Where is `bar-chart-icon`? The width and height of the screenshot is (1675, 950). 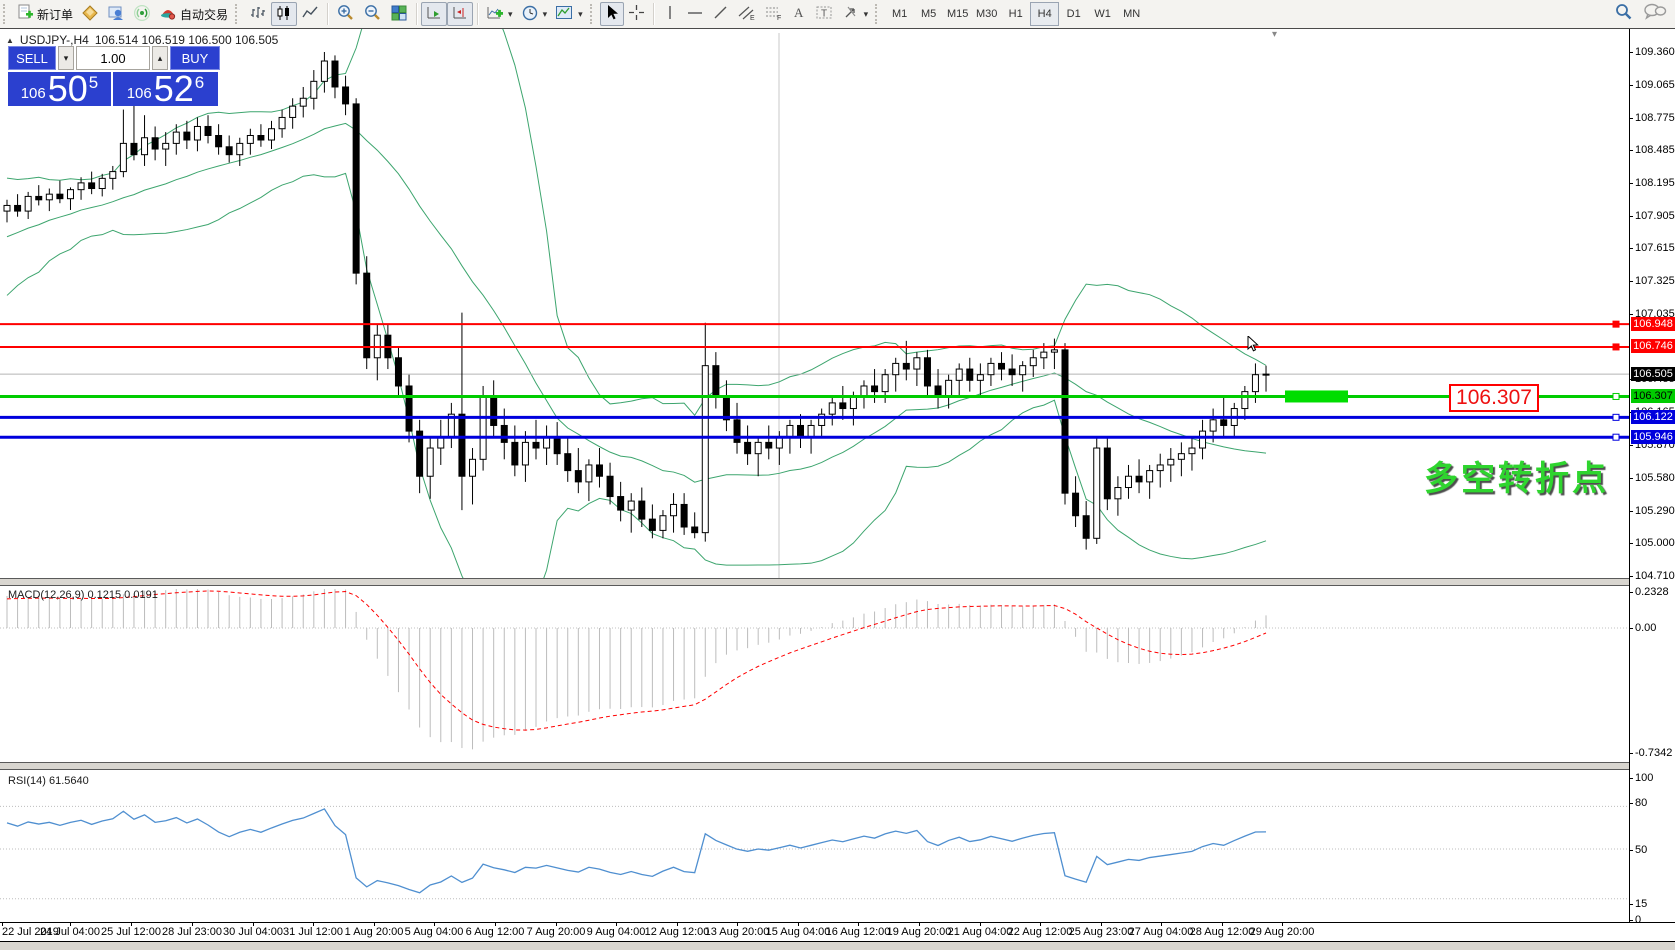 bar-chart-icon is located at coordinates (258, 14).